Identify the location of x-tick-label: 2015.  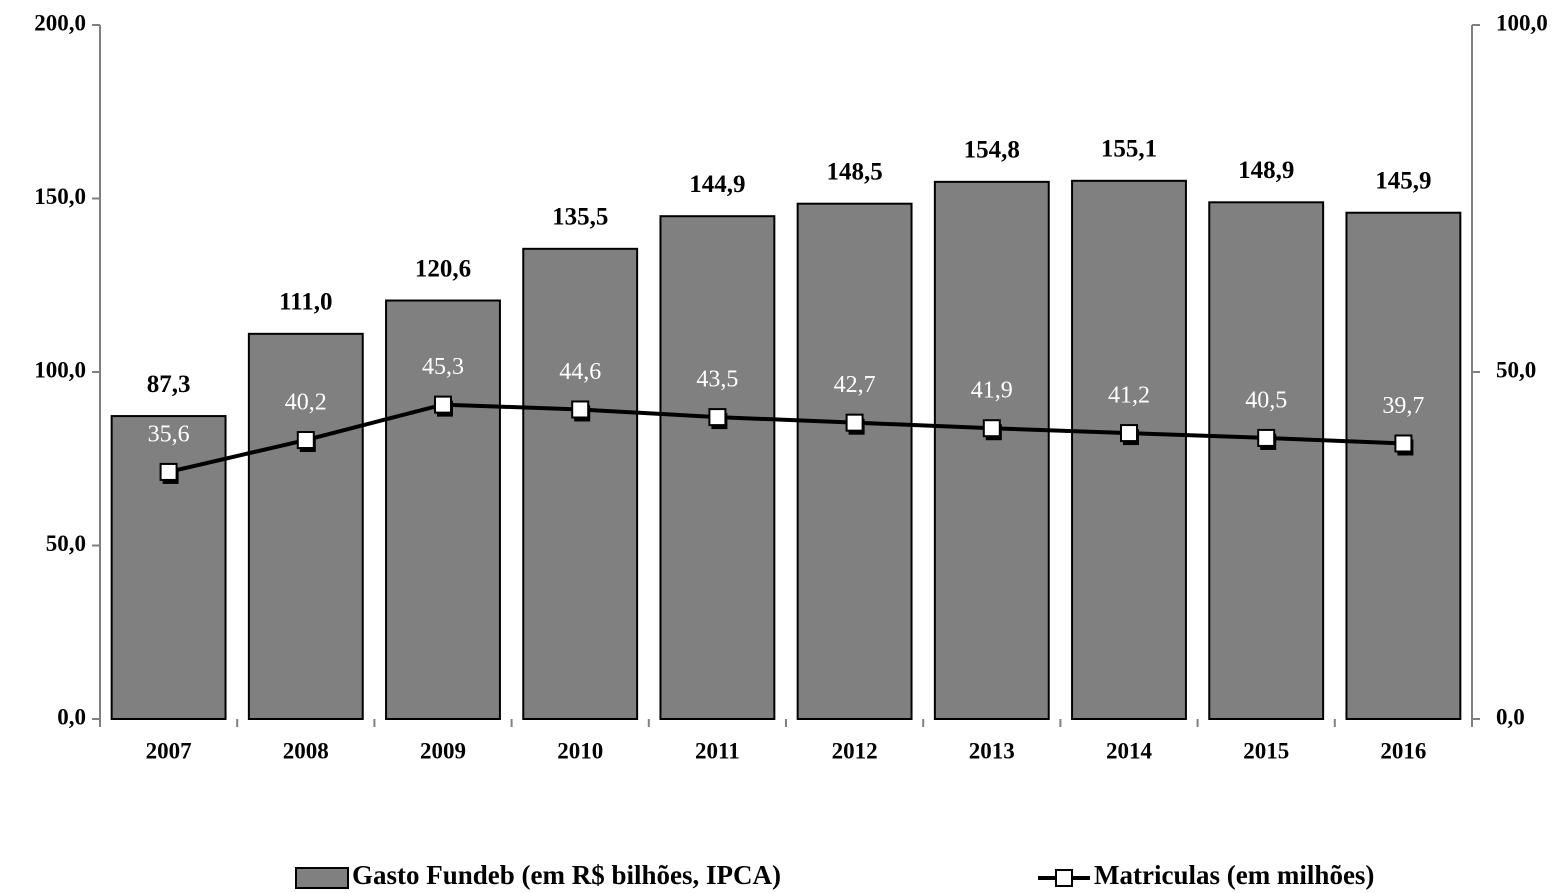
(1266, 750).